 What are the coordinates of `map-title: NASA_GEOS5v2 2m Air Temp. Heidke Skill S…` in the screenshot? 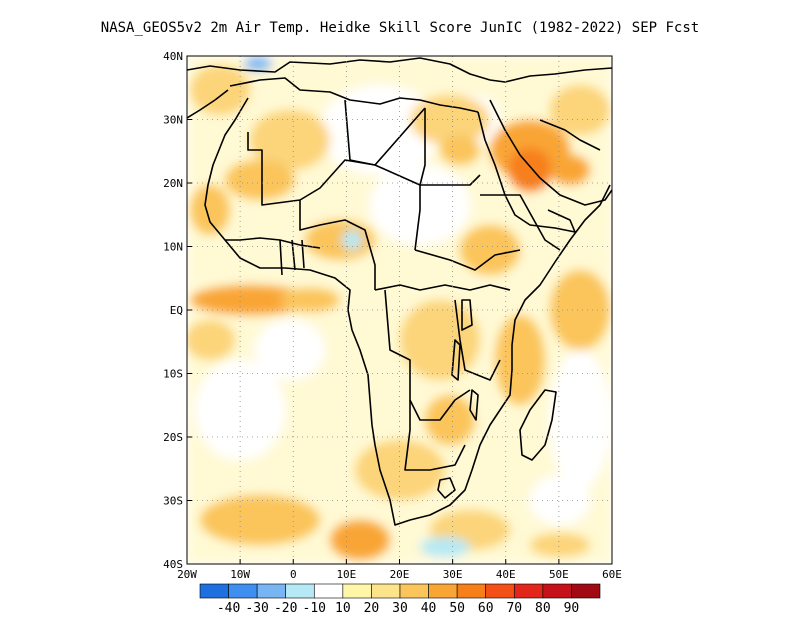 It's located at (400, 28).